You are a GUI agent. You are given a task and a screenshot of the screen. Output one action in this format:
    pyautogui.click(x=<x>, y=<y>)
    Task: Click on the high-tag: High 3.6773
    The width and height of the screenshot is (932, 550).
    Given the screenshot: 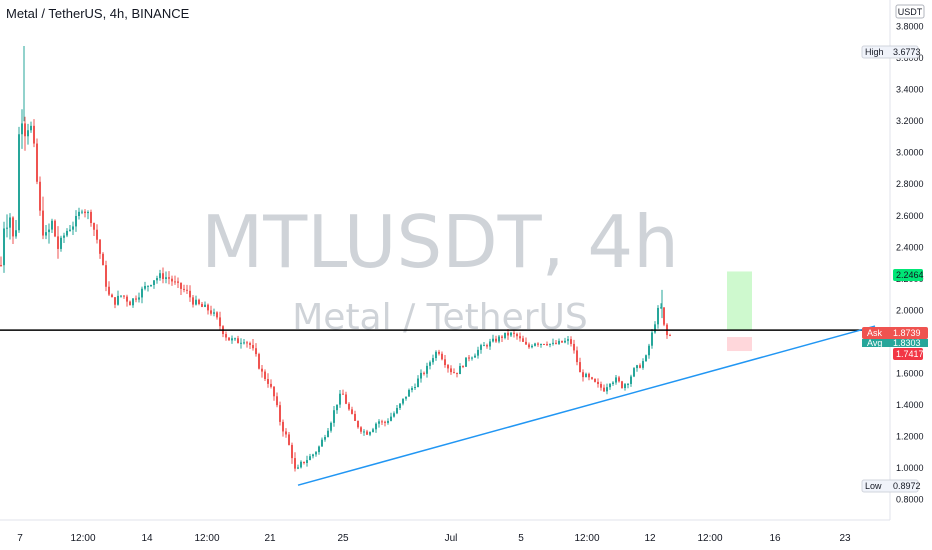 What is the action you would take?
    pyautogui.click(x=891, y=52)
    